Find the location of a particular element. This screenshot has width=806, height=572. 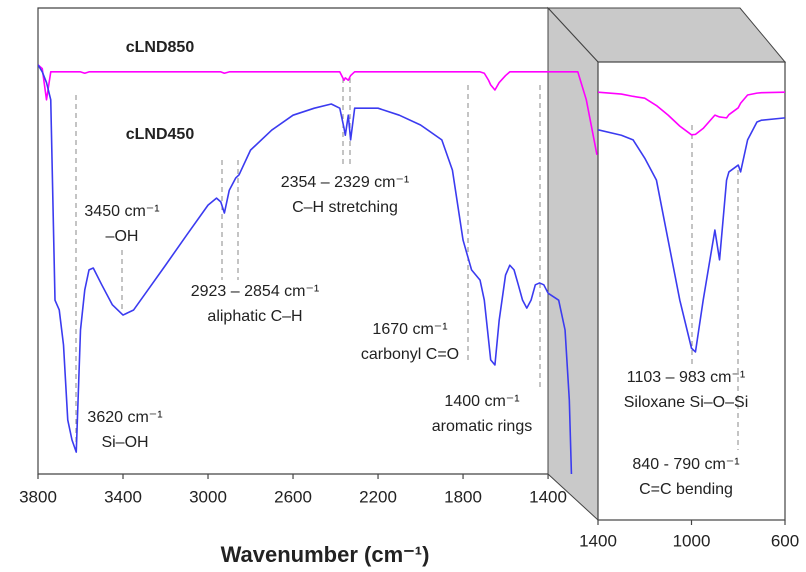

x-tick-label: 1000 is located at coordinates (692, 540).